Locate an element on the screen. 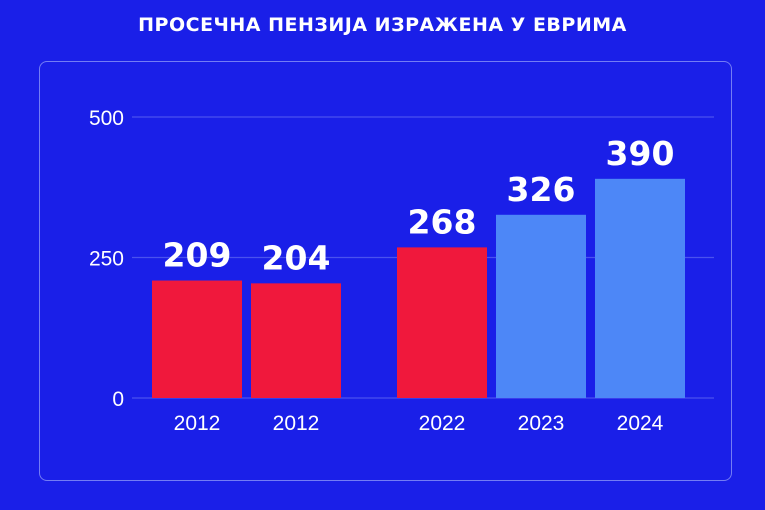 This screenshot has width=765, height=510. y-axis-tick-labels: 0 250 500 is located at coordinates (106, 259).